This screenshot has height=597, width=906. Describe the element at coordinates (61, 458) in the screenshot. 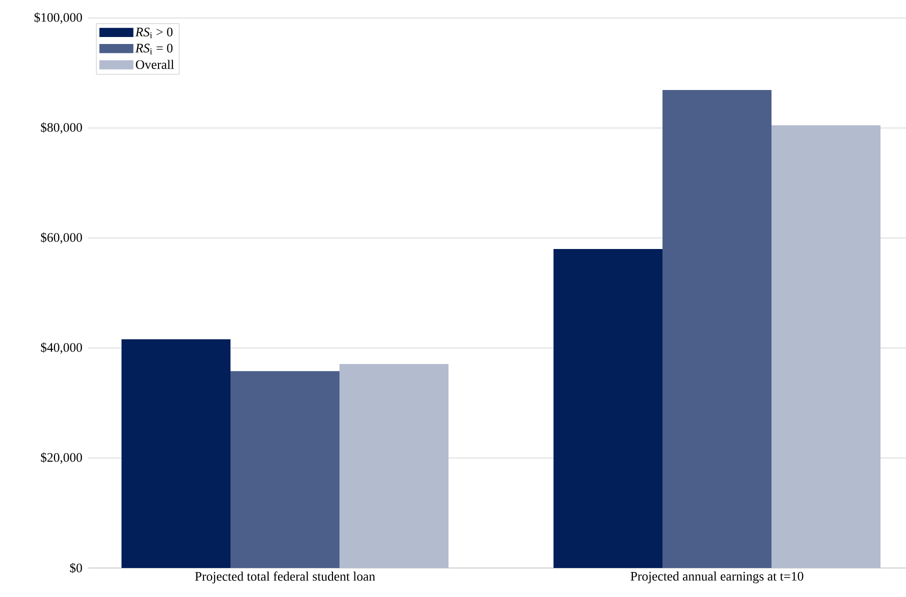

I see `y-tick-label: $20,000` at that location.